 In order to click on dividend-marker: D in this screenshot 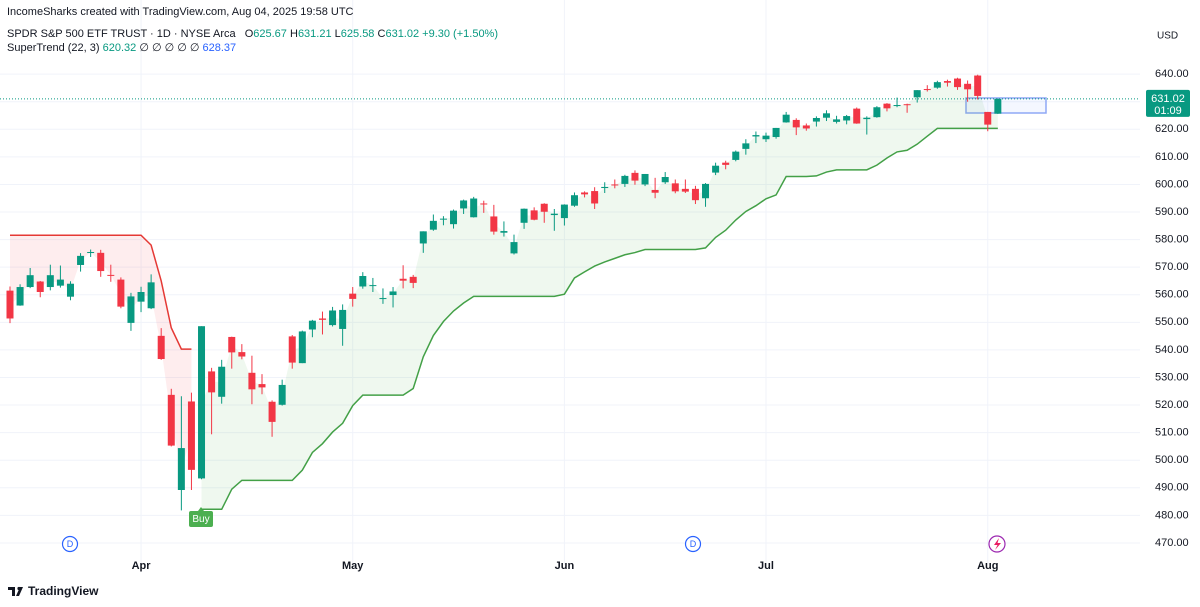, I will do `click(70, 544)`.